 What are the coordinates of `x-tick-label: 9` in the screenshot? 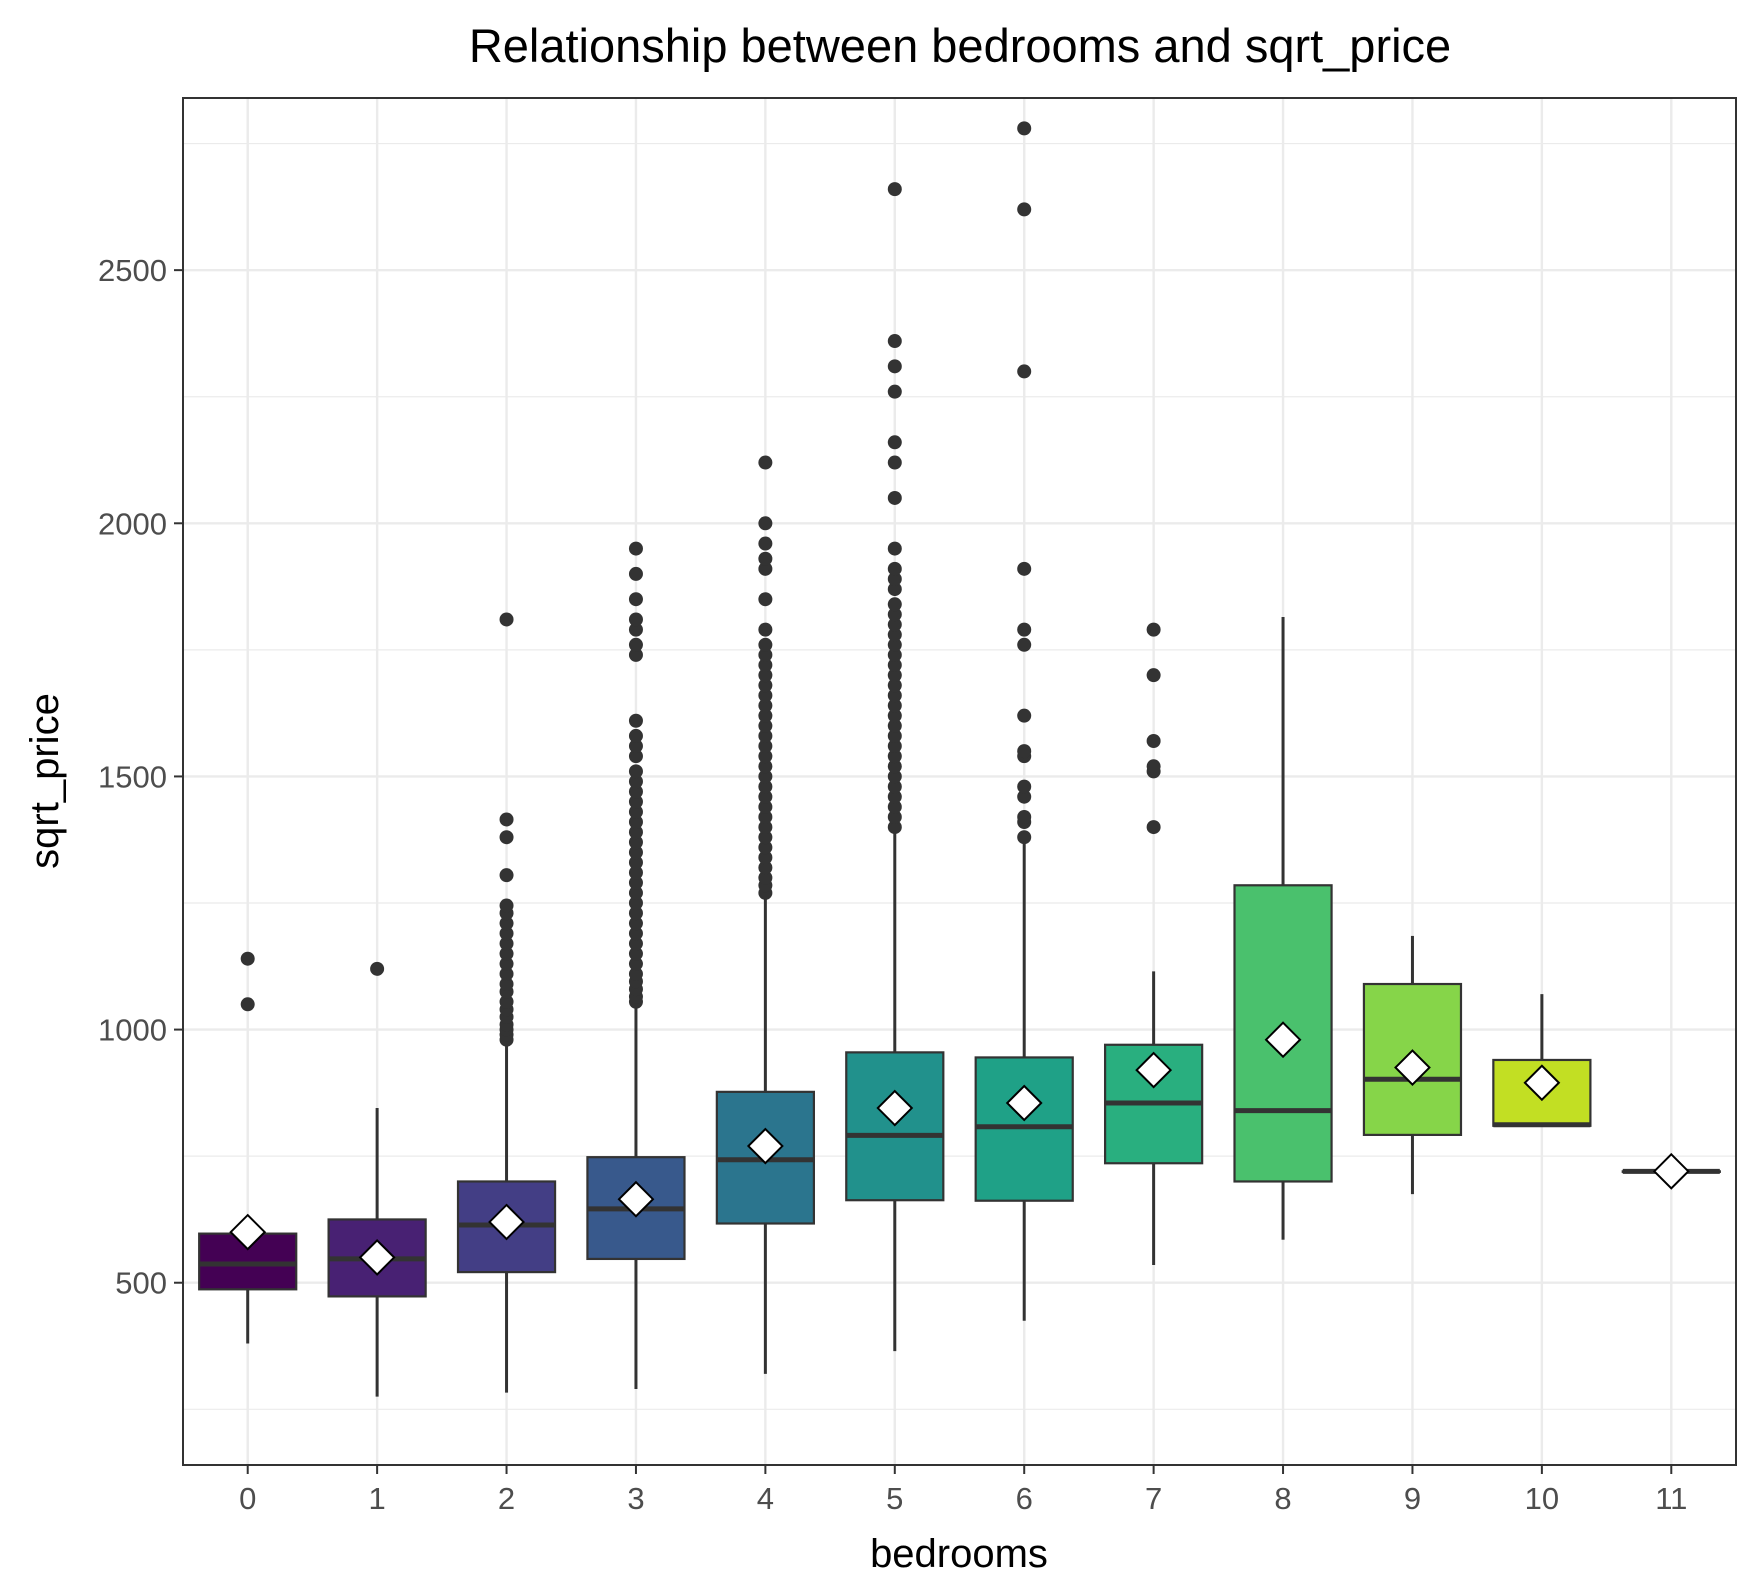 It's located at (1412, 1498).